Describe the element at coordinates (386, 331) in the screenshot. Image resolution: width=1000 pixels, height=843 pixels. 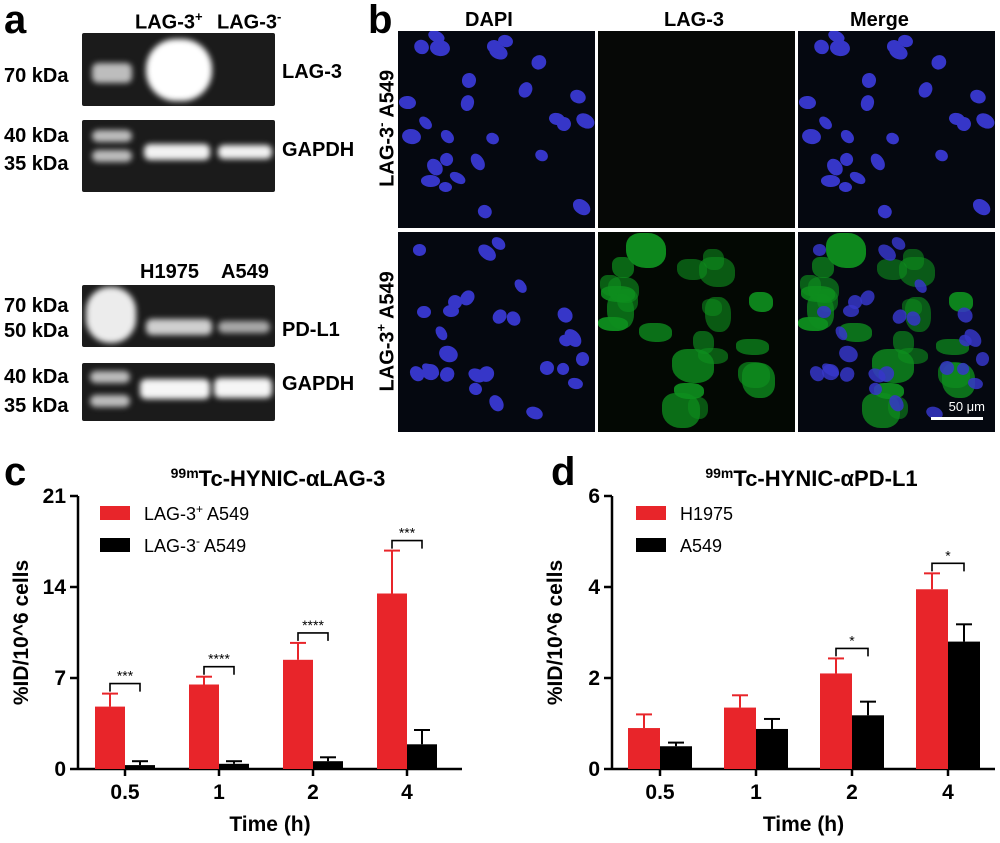
I see `row2-label: LAG-3+ A549` at that location.